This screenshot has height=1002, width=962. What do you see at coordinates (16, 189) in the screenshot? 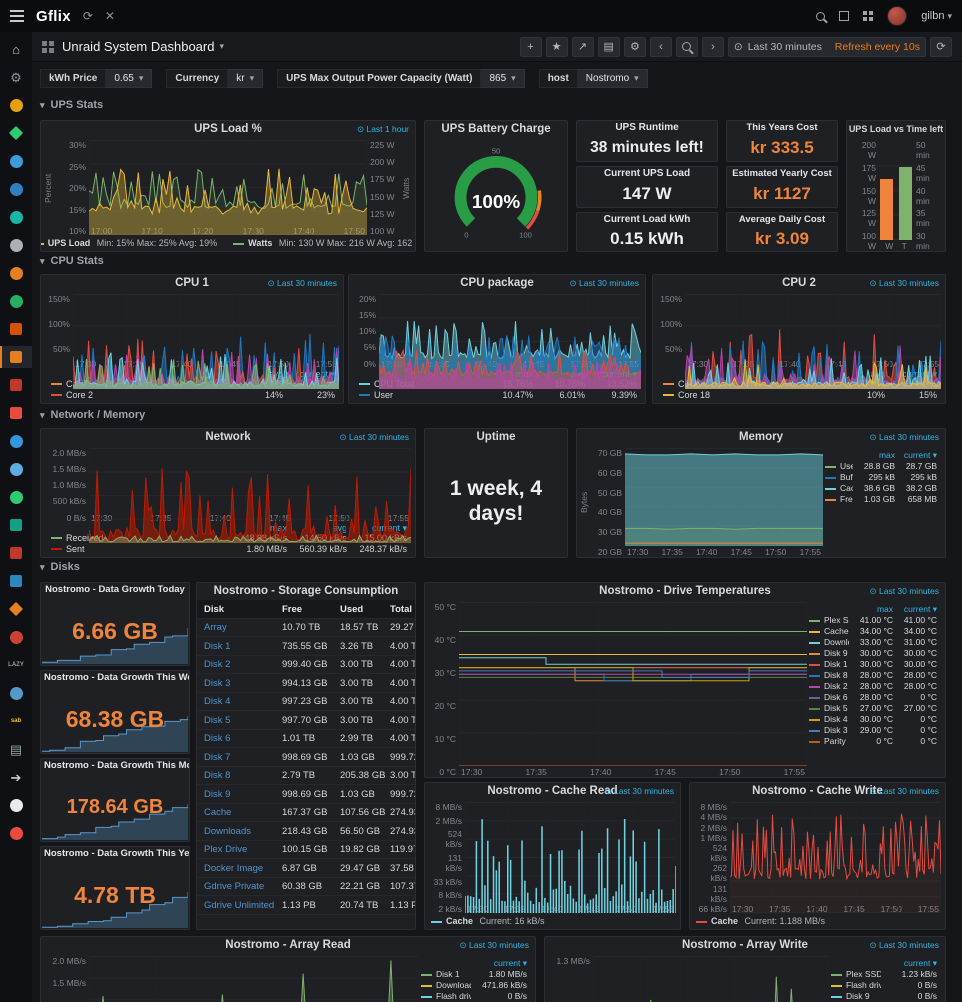
I see `sidebar-cloud-icon` at bounding box center [16, 189].